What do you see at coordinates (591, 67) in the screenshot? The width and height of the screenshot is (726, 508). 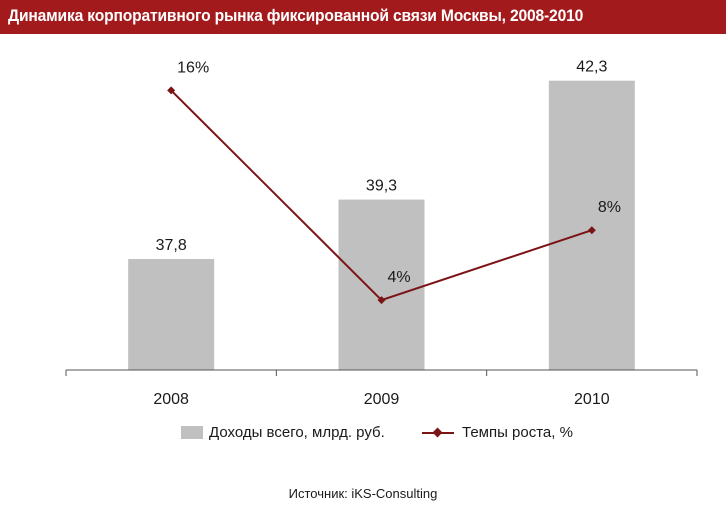 I see `bar-value-label: 42,3` at bounding box center [591, 67].